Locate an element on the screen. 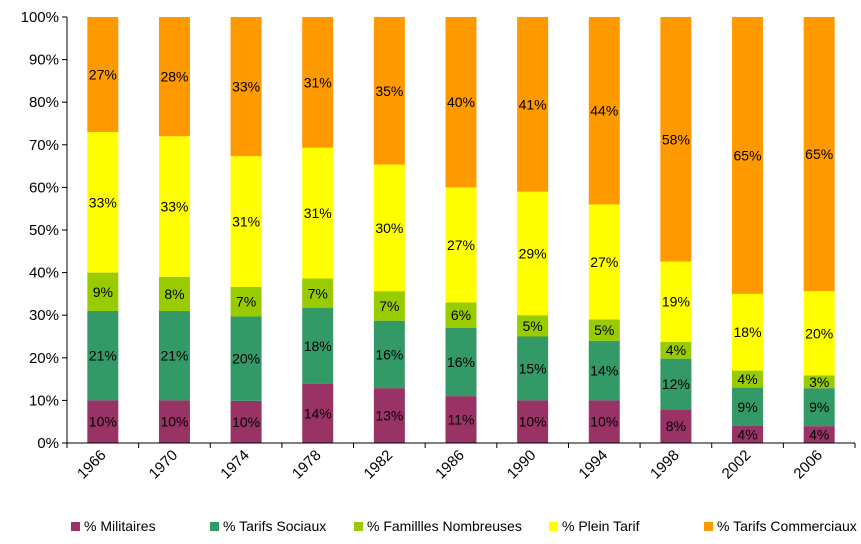  data-label: 29% is located at coordinates (533, 253).